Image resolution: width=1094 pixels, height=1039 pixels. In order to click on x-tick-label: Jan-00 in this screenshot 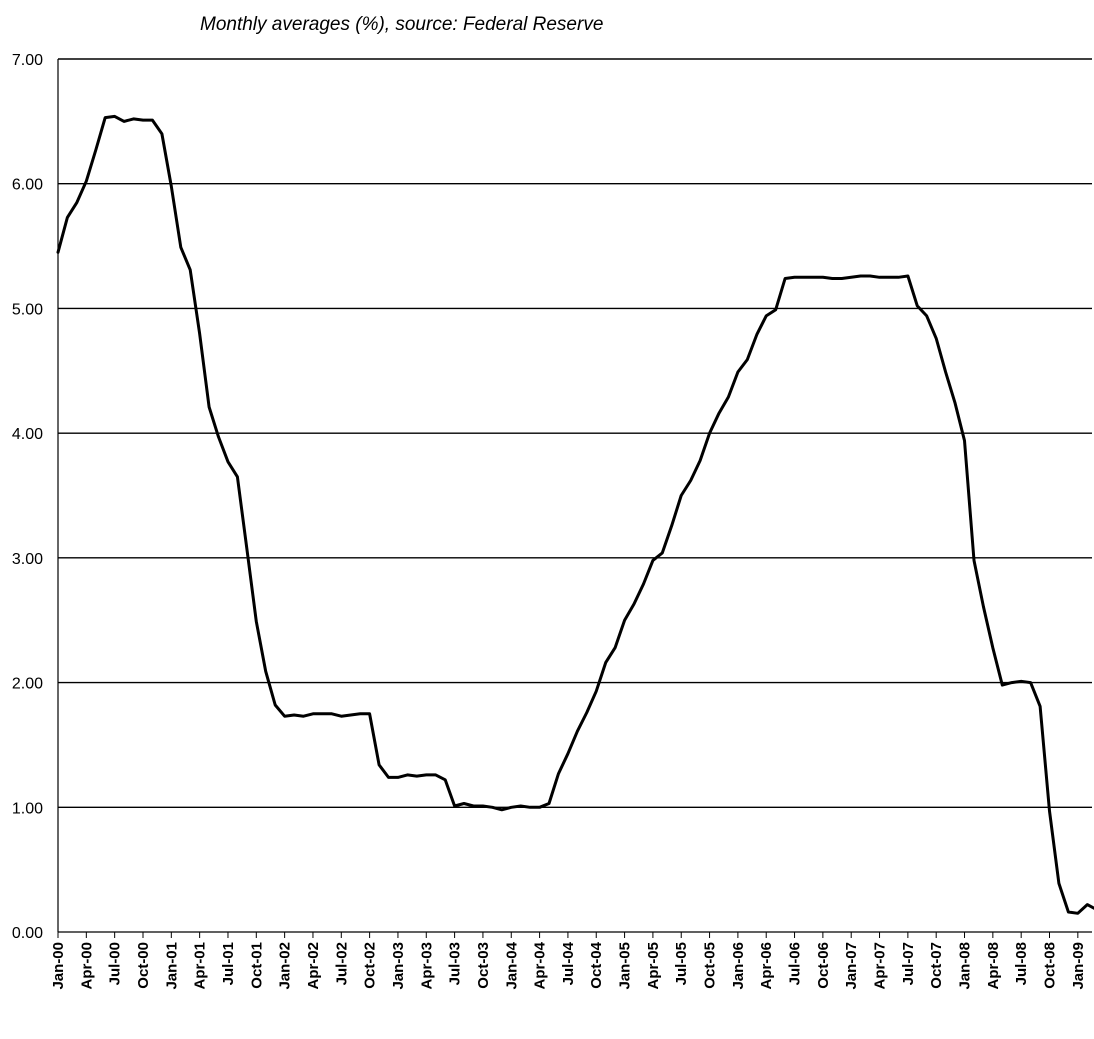, I will do `click(58, 966)`.